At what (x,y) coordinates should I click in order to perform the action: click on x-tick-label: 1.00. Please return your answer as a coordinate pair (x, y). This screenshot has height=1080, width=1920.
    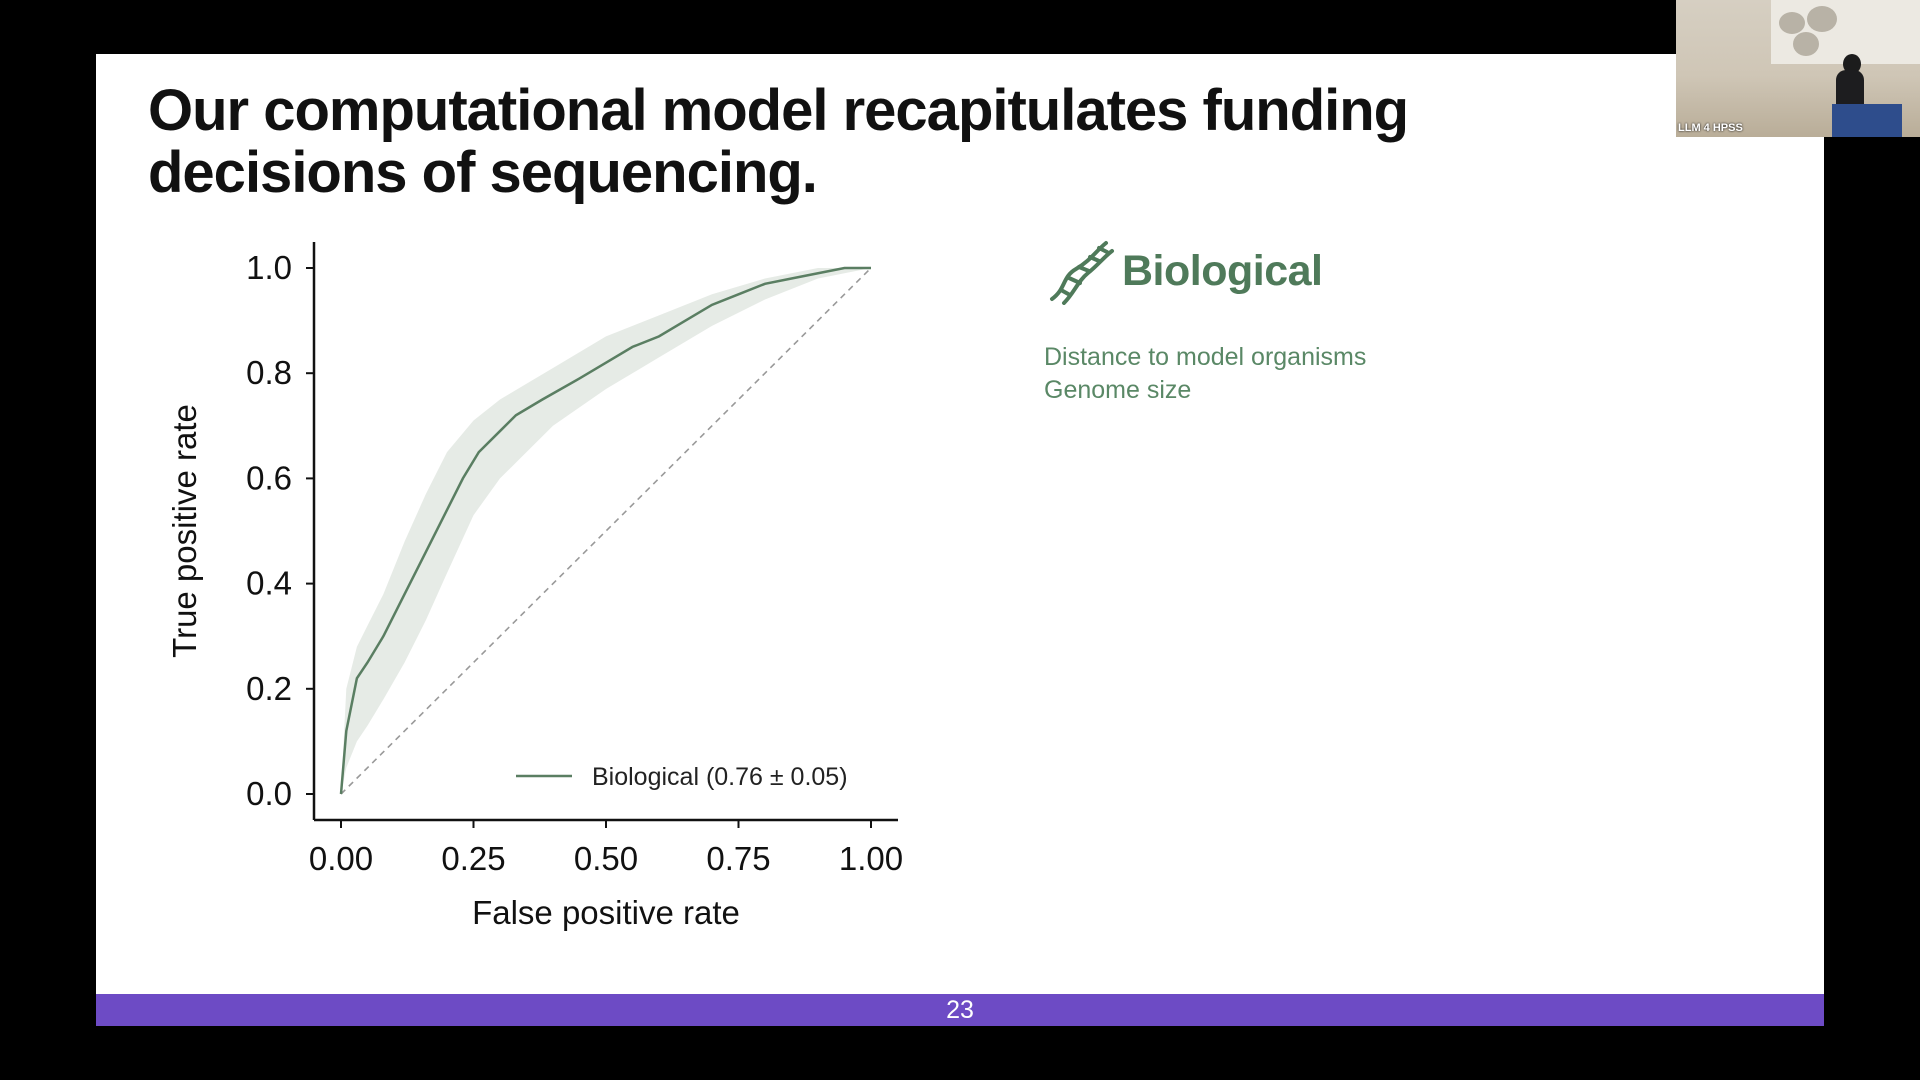
    Looking at the image, I should click on (871, 858).